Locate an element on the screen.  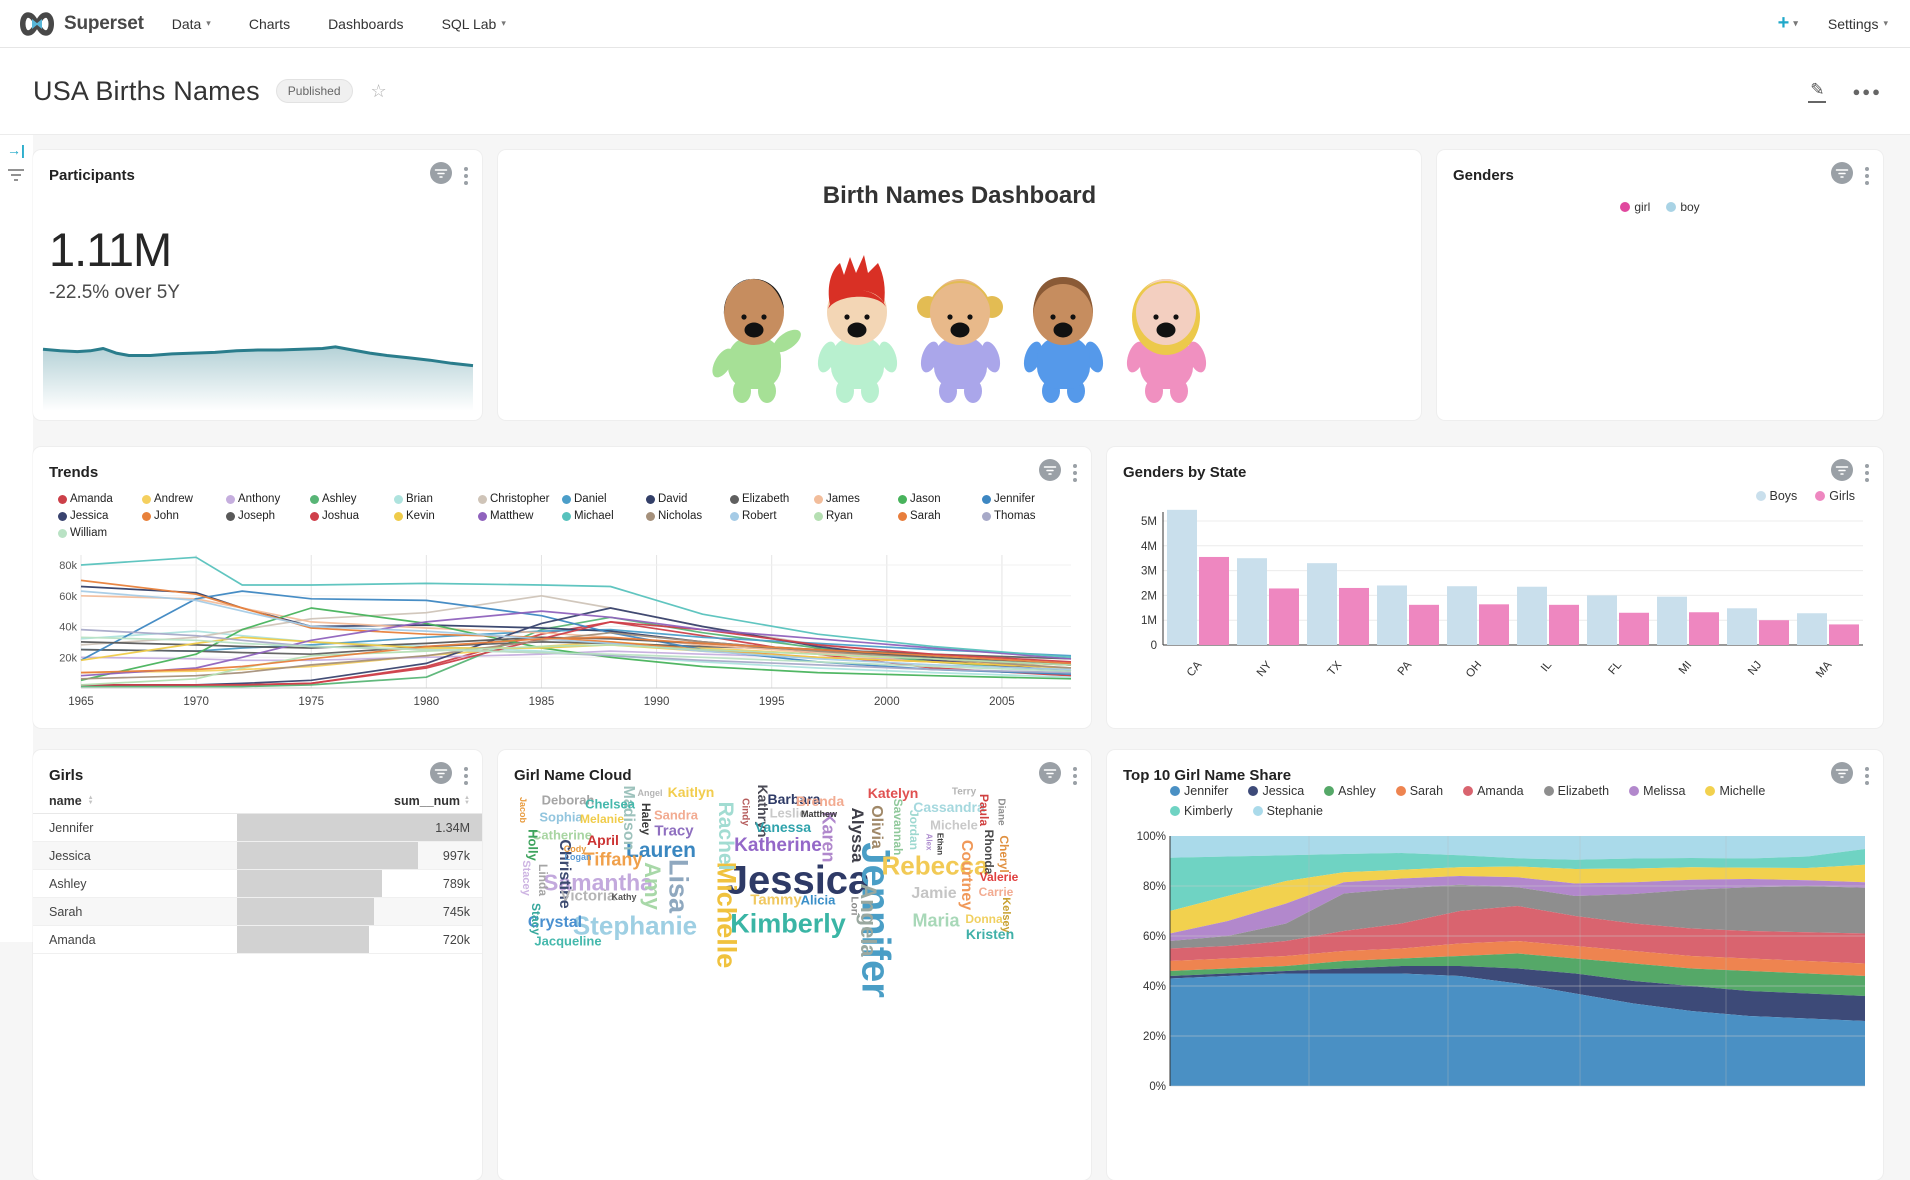
cloud-word: Stacy is located at coordinates (536, 919).